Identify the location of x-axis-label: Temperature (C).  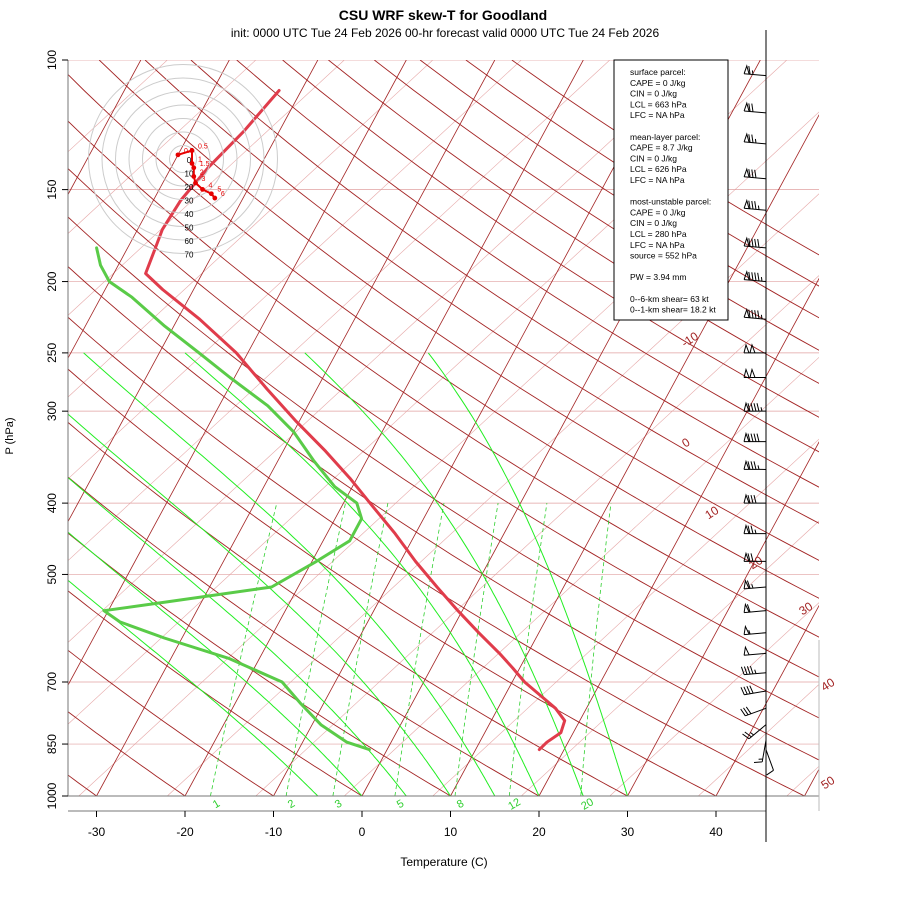
(443, 862).